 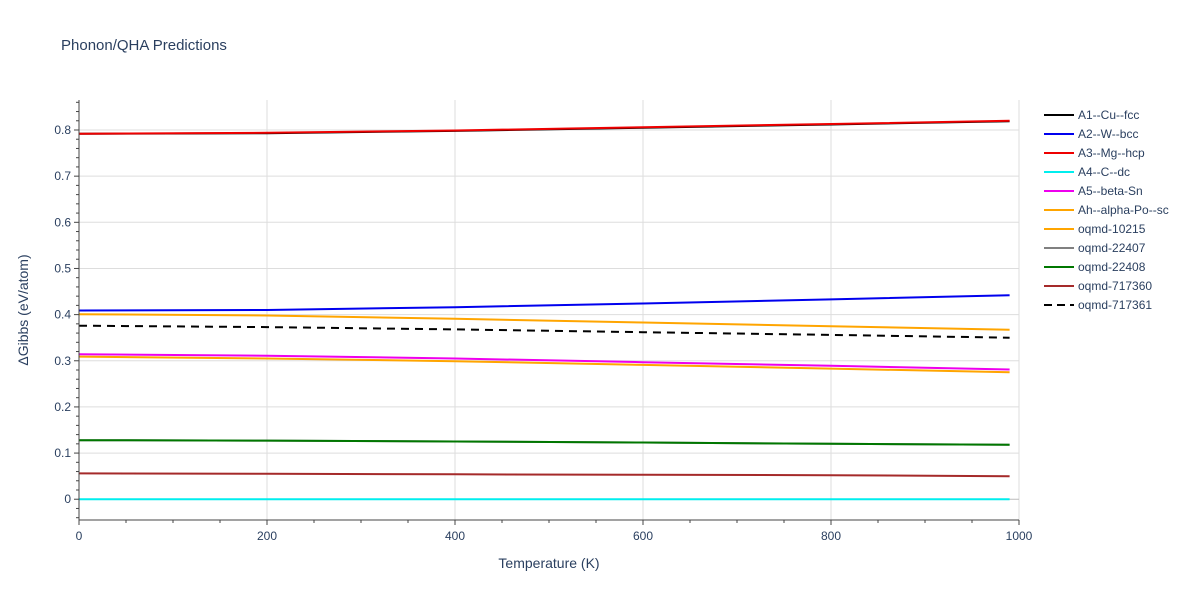 I want to click on legend-item: A5--beta-Sn, so click(x=1093, y=191).